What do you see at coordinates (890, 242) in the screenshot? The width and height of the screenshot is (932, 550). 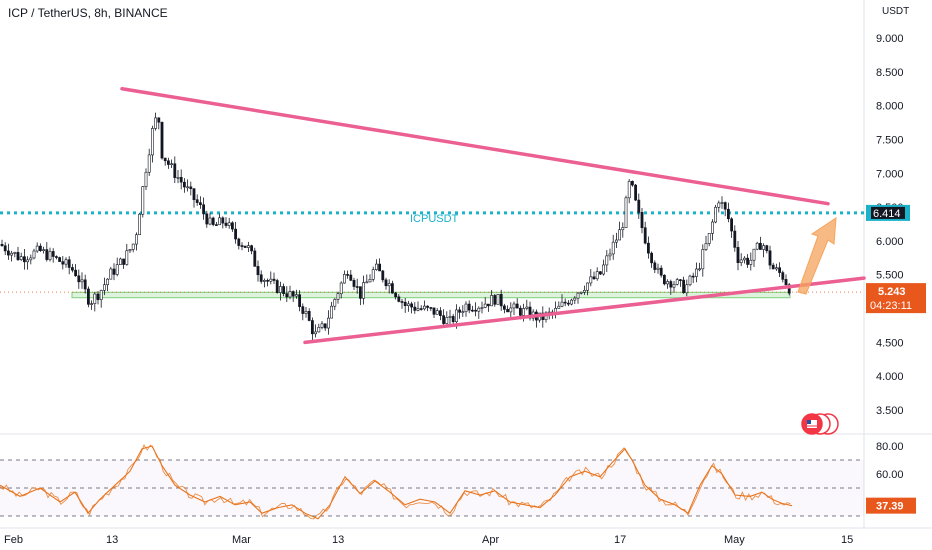 I see `price-tick-label: 6.000` at bounding box center [890, 242].